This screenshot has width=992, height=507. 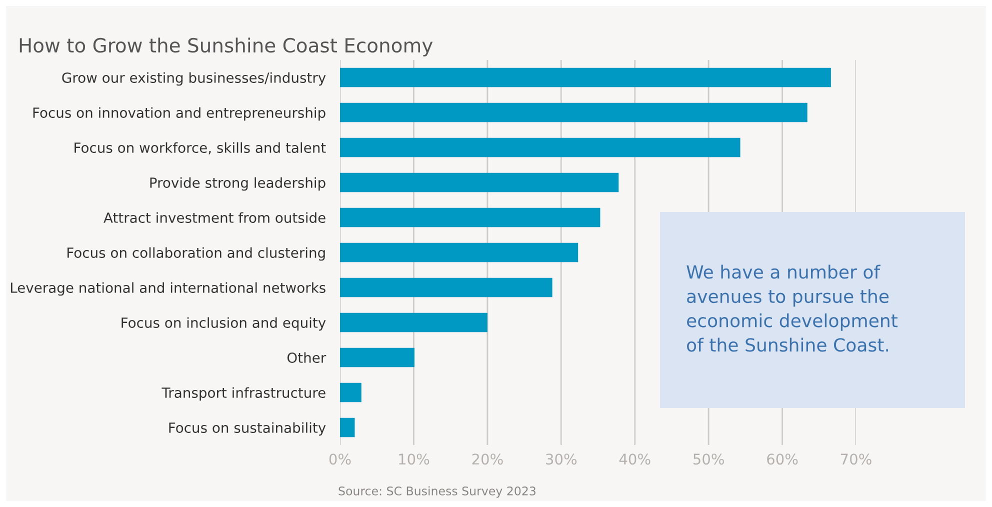 I want to click on x-tick-label: 20%, so click(x=487, y=459).